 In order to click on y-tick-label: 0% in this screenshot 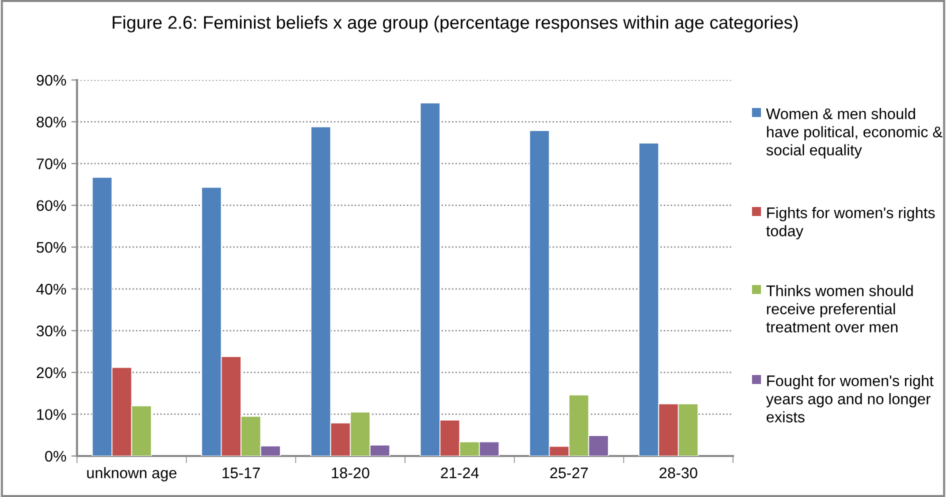, I will do `click(55, 456)`.